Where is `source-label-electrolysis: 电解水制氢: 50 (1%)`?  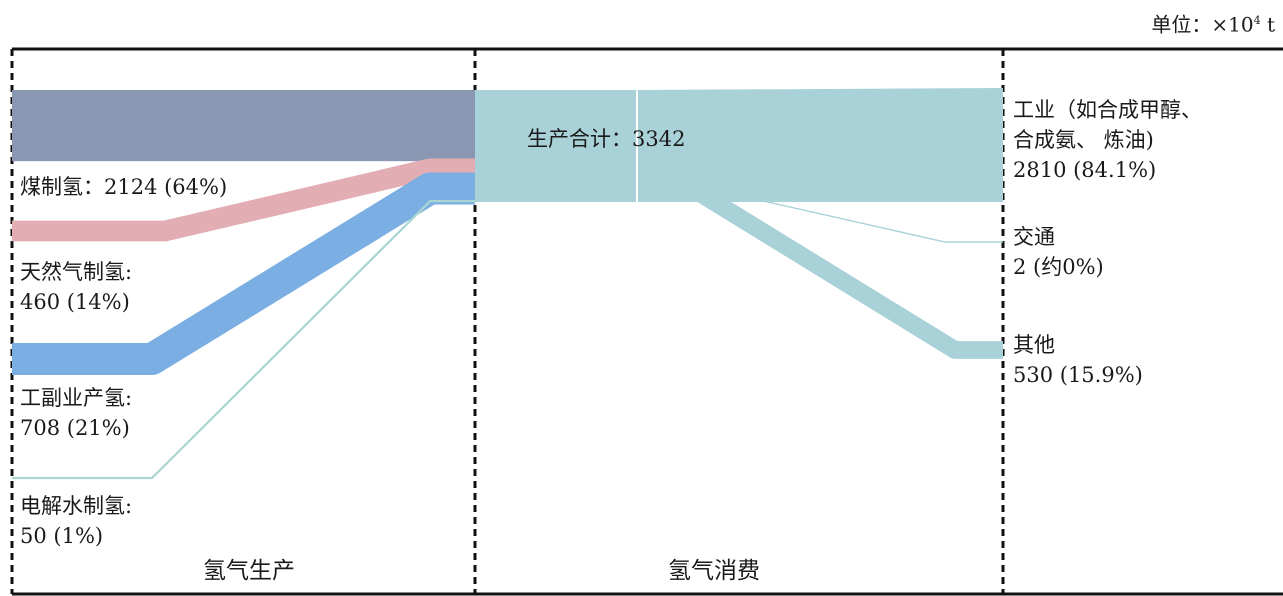
source-label-electrolysis: 电解水制氢: 50 (1%) is located at coordinates (76, 521).